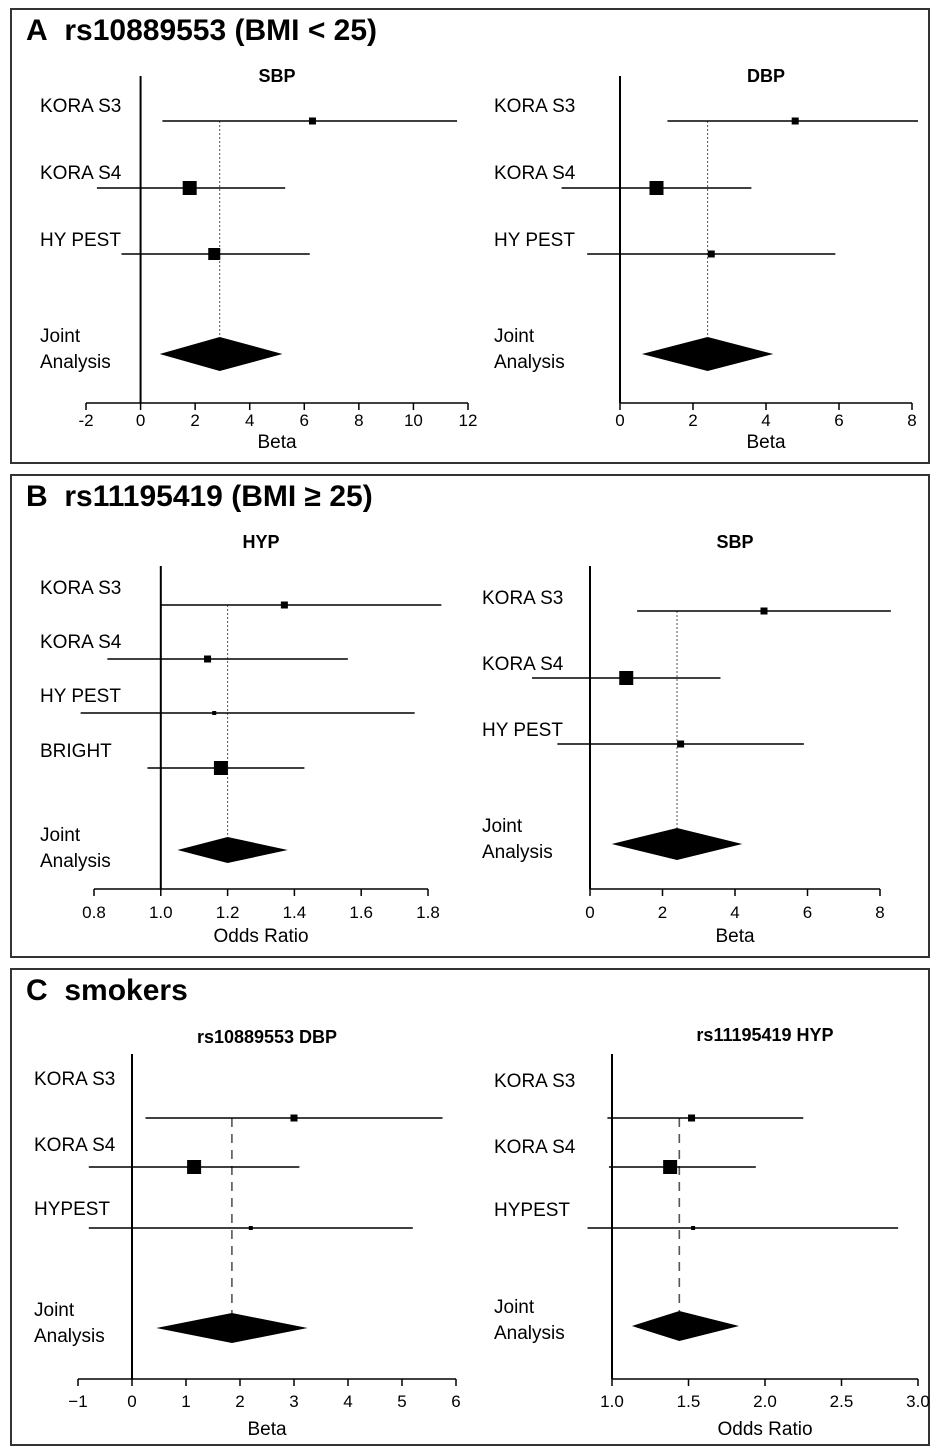 The height and width of the screenshot is (1448, 932). What do you see at coordinates (766, 76) in the screenshot?
I see `plot-title: DBP` at bounding box center [766, 76].